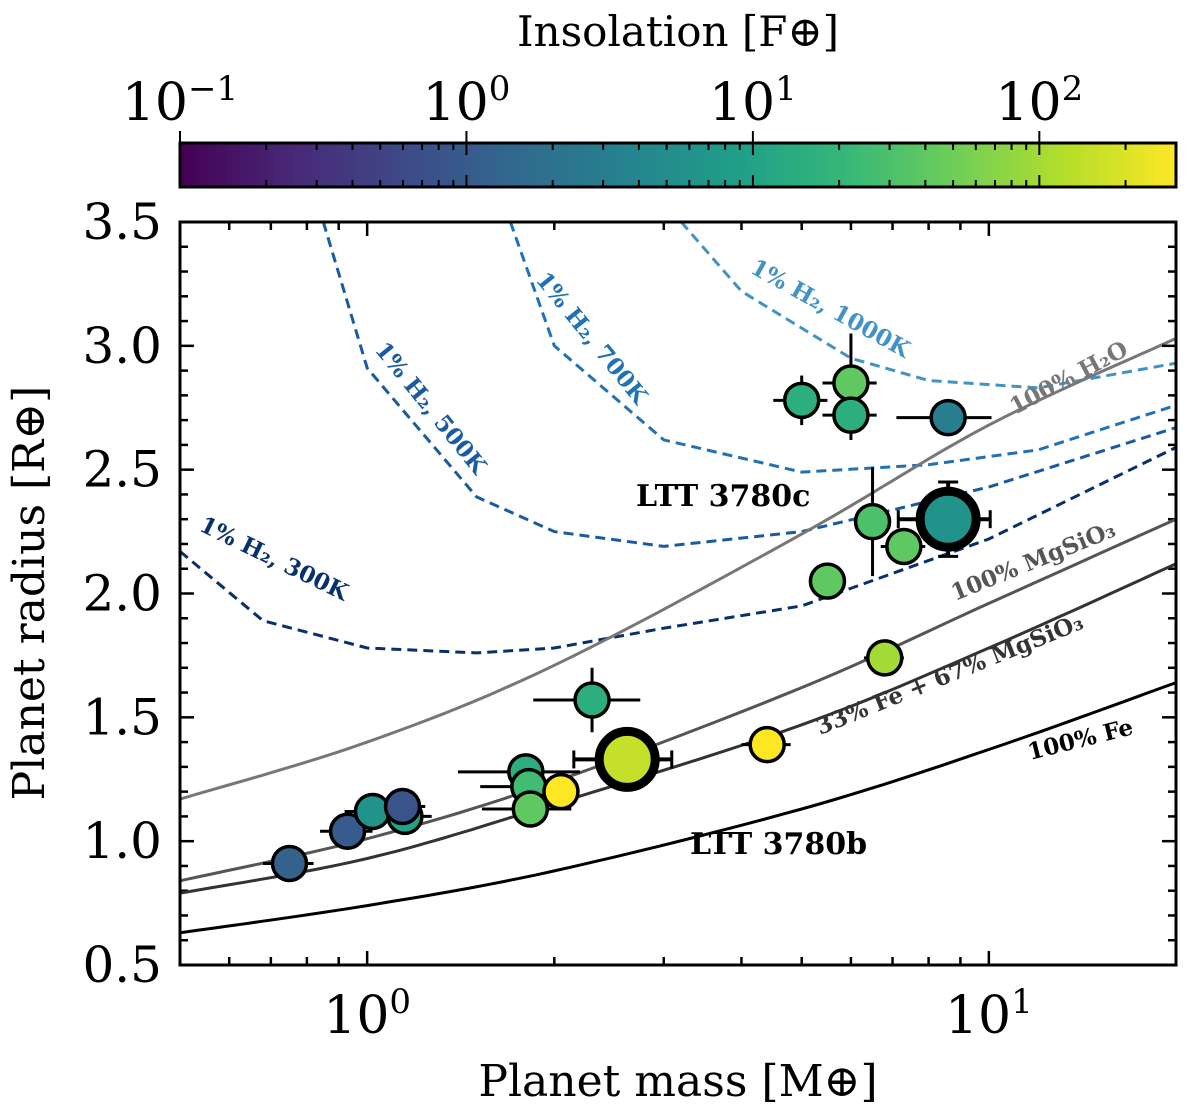  Describe the element at coordinates (430, 408) in the screenshot. I see `curve-label-h2-500k: 1% H₂, 500K` at that location.